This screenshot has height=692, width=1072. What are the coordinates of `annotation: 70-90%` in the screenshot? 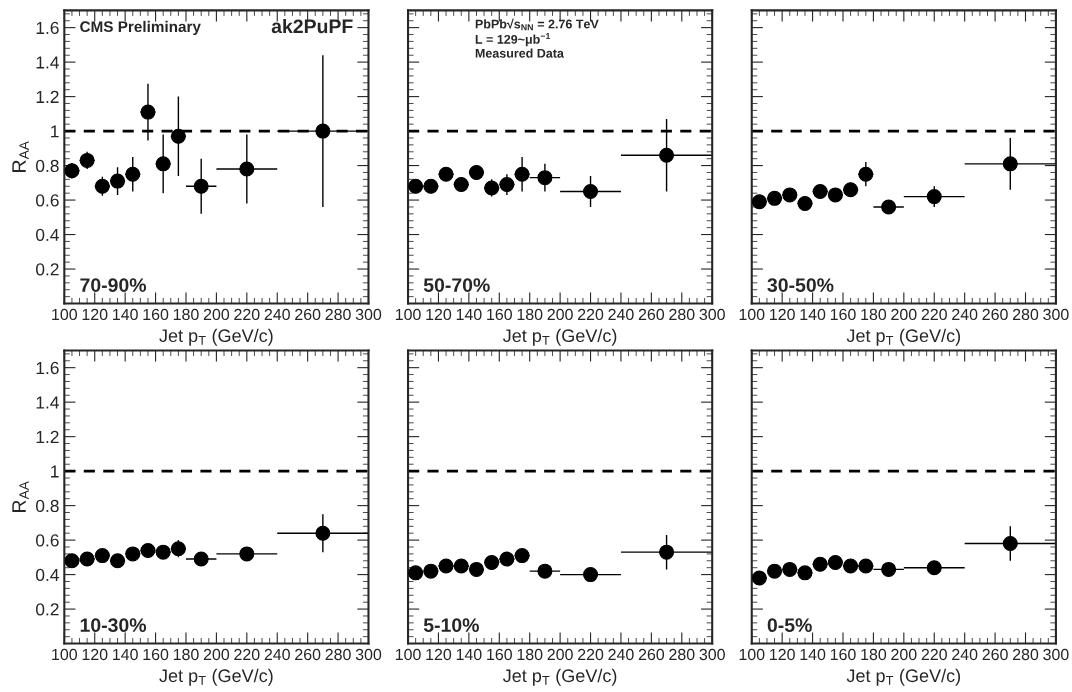 It's located at (113, 285).